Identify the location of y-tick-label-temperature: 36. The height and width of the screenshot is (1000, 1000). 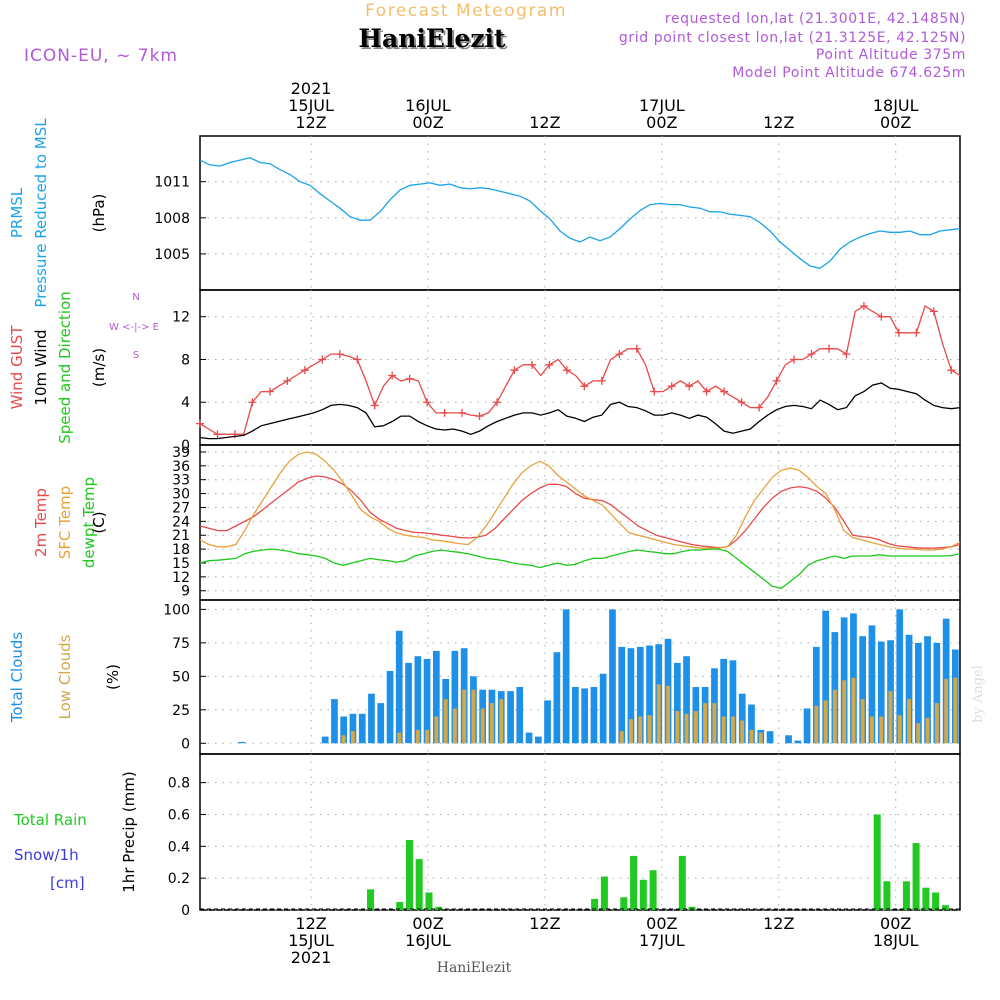
(181, 467).